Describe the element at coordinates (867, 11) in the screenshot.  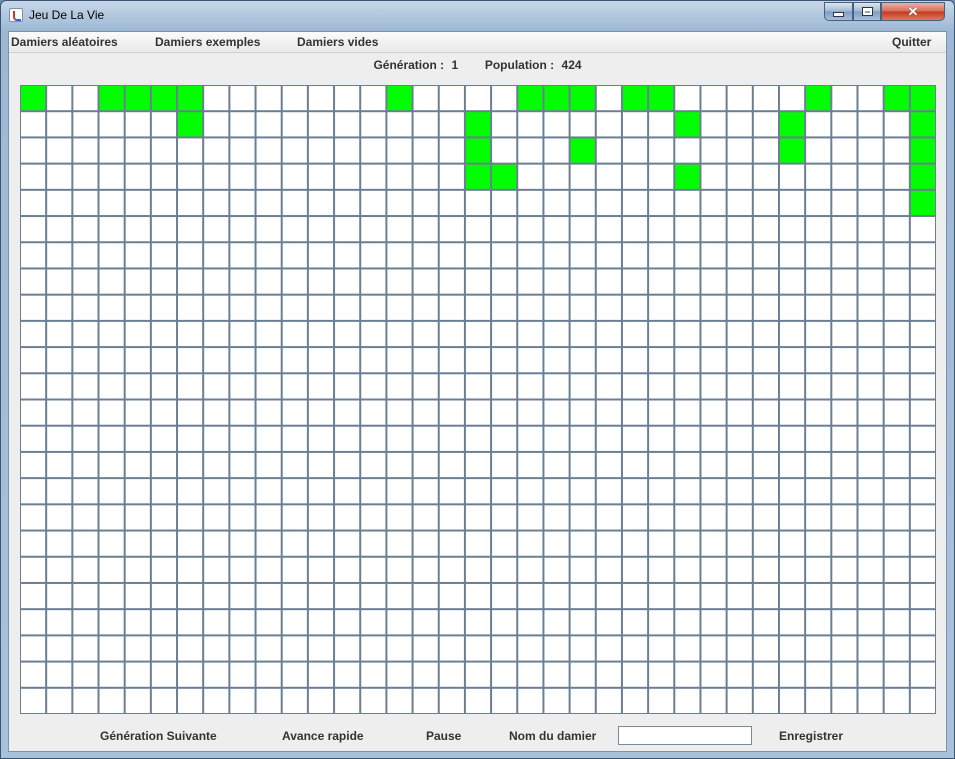
I see `maximize-button` at that location.